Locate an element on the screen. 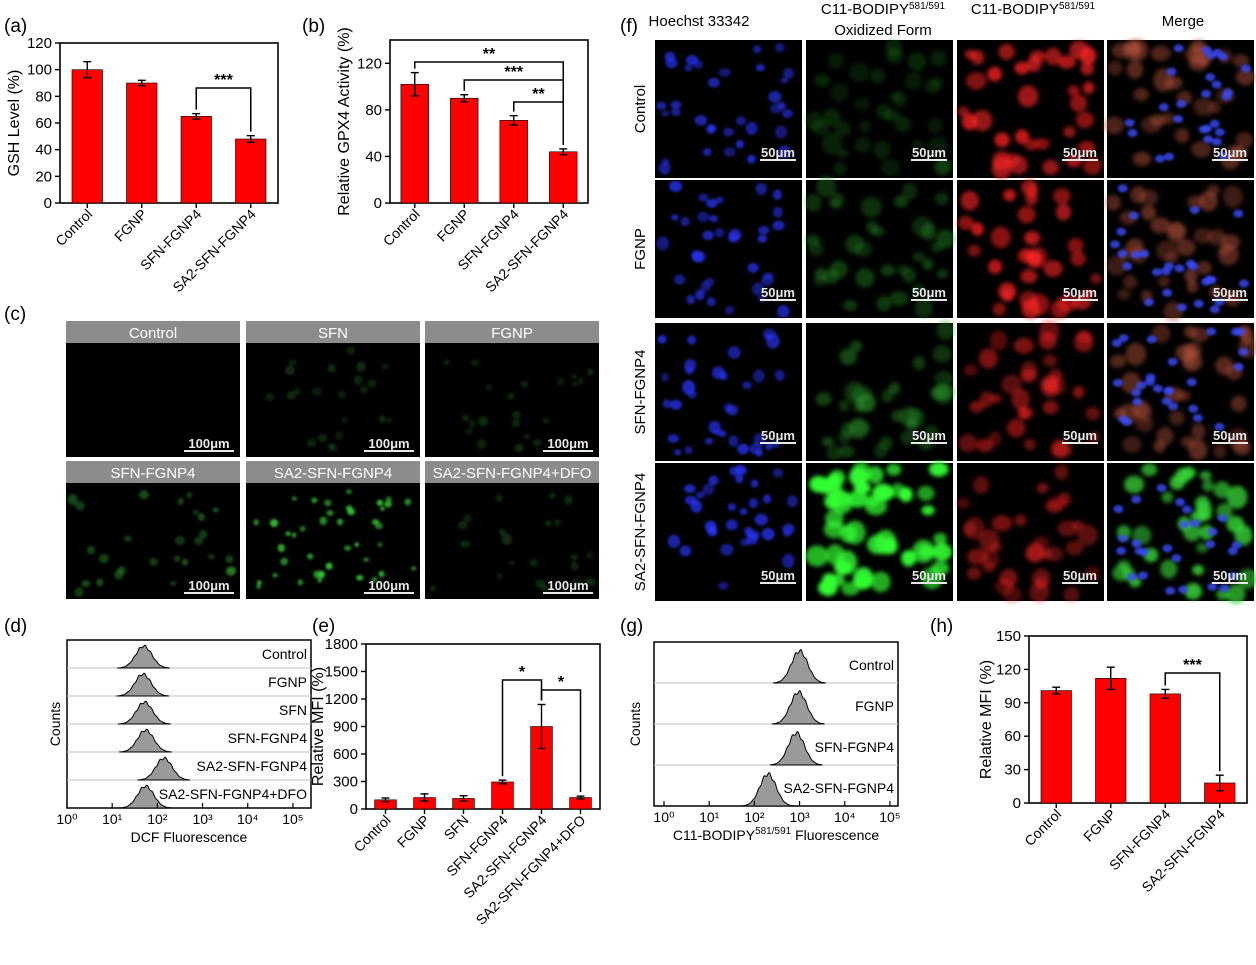 The height and width of the screenshot is (965, 1256). y-tick-label: 900 is located at coordinates (345, 727).